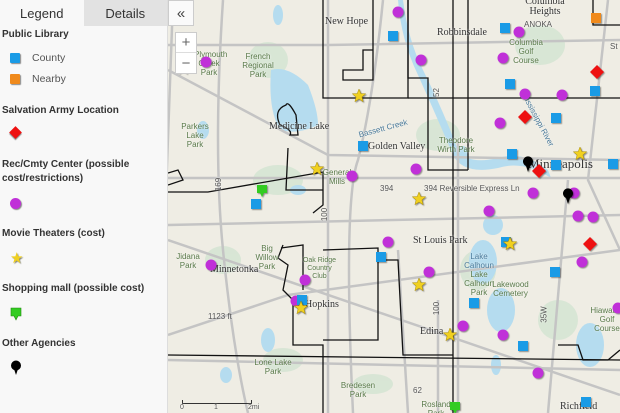 The height and width of the screenshot is (413, 620). I want to click on road-label: 394, so click(387, 188).